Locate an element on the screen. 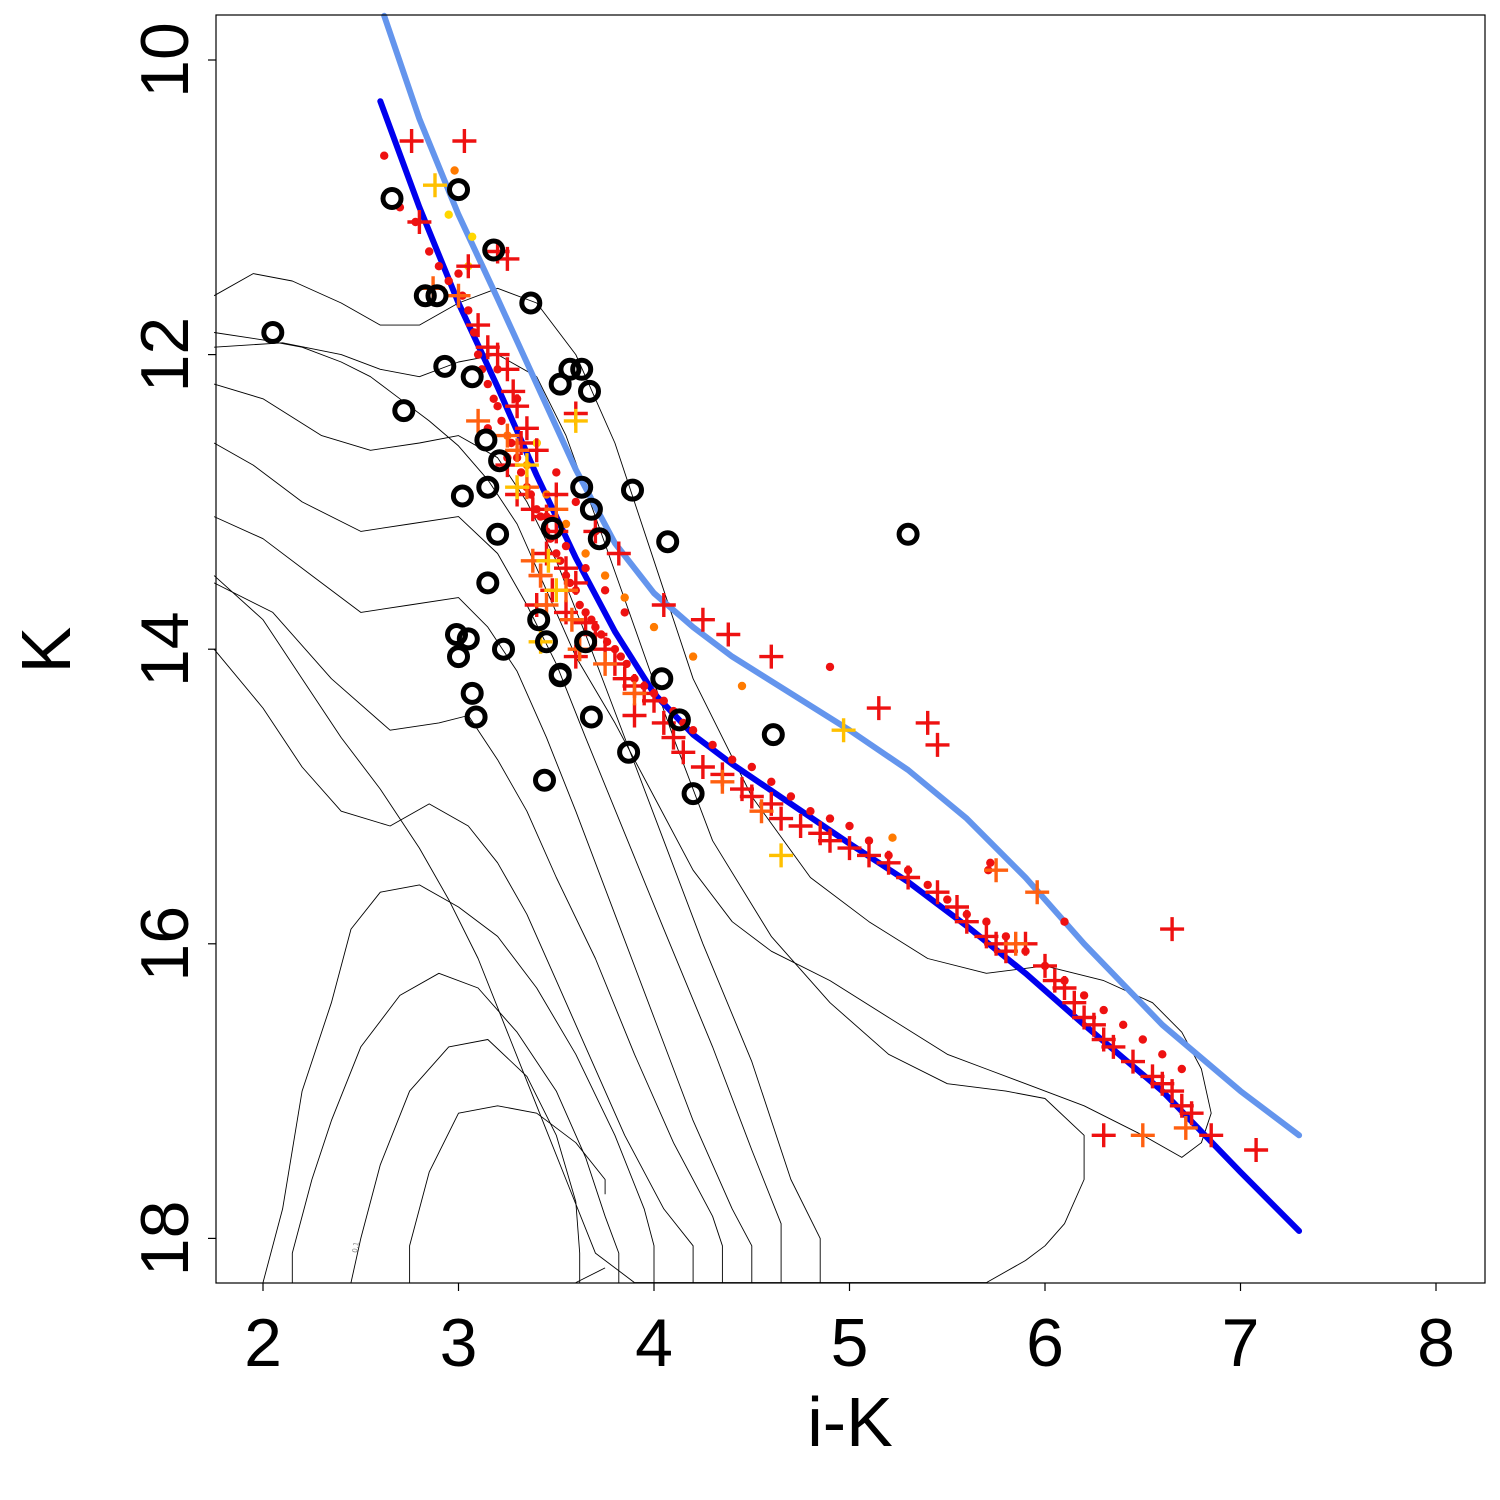  y-axis-title: K is located at coordinates (46, 650).